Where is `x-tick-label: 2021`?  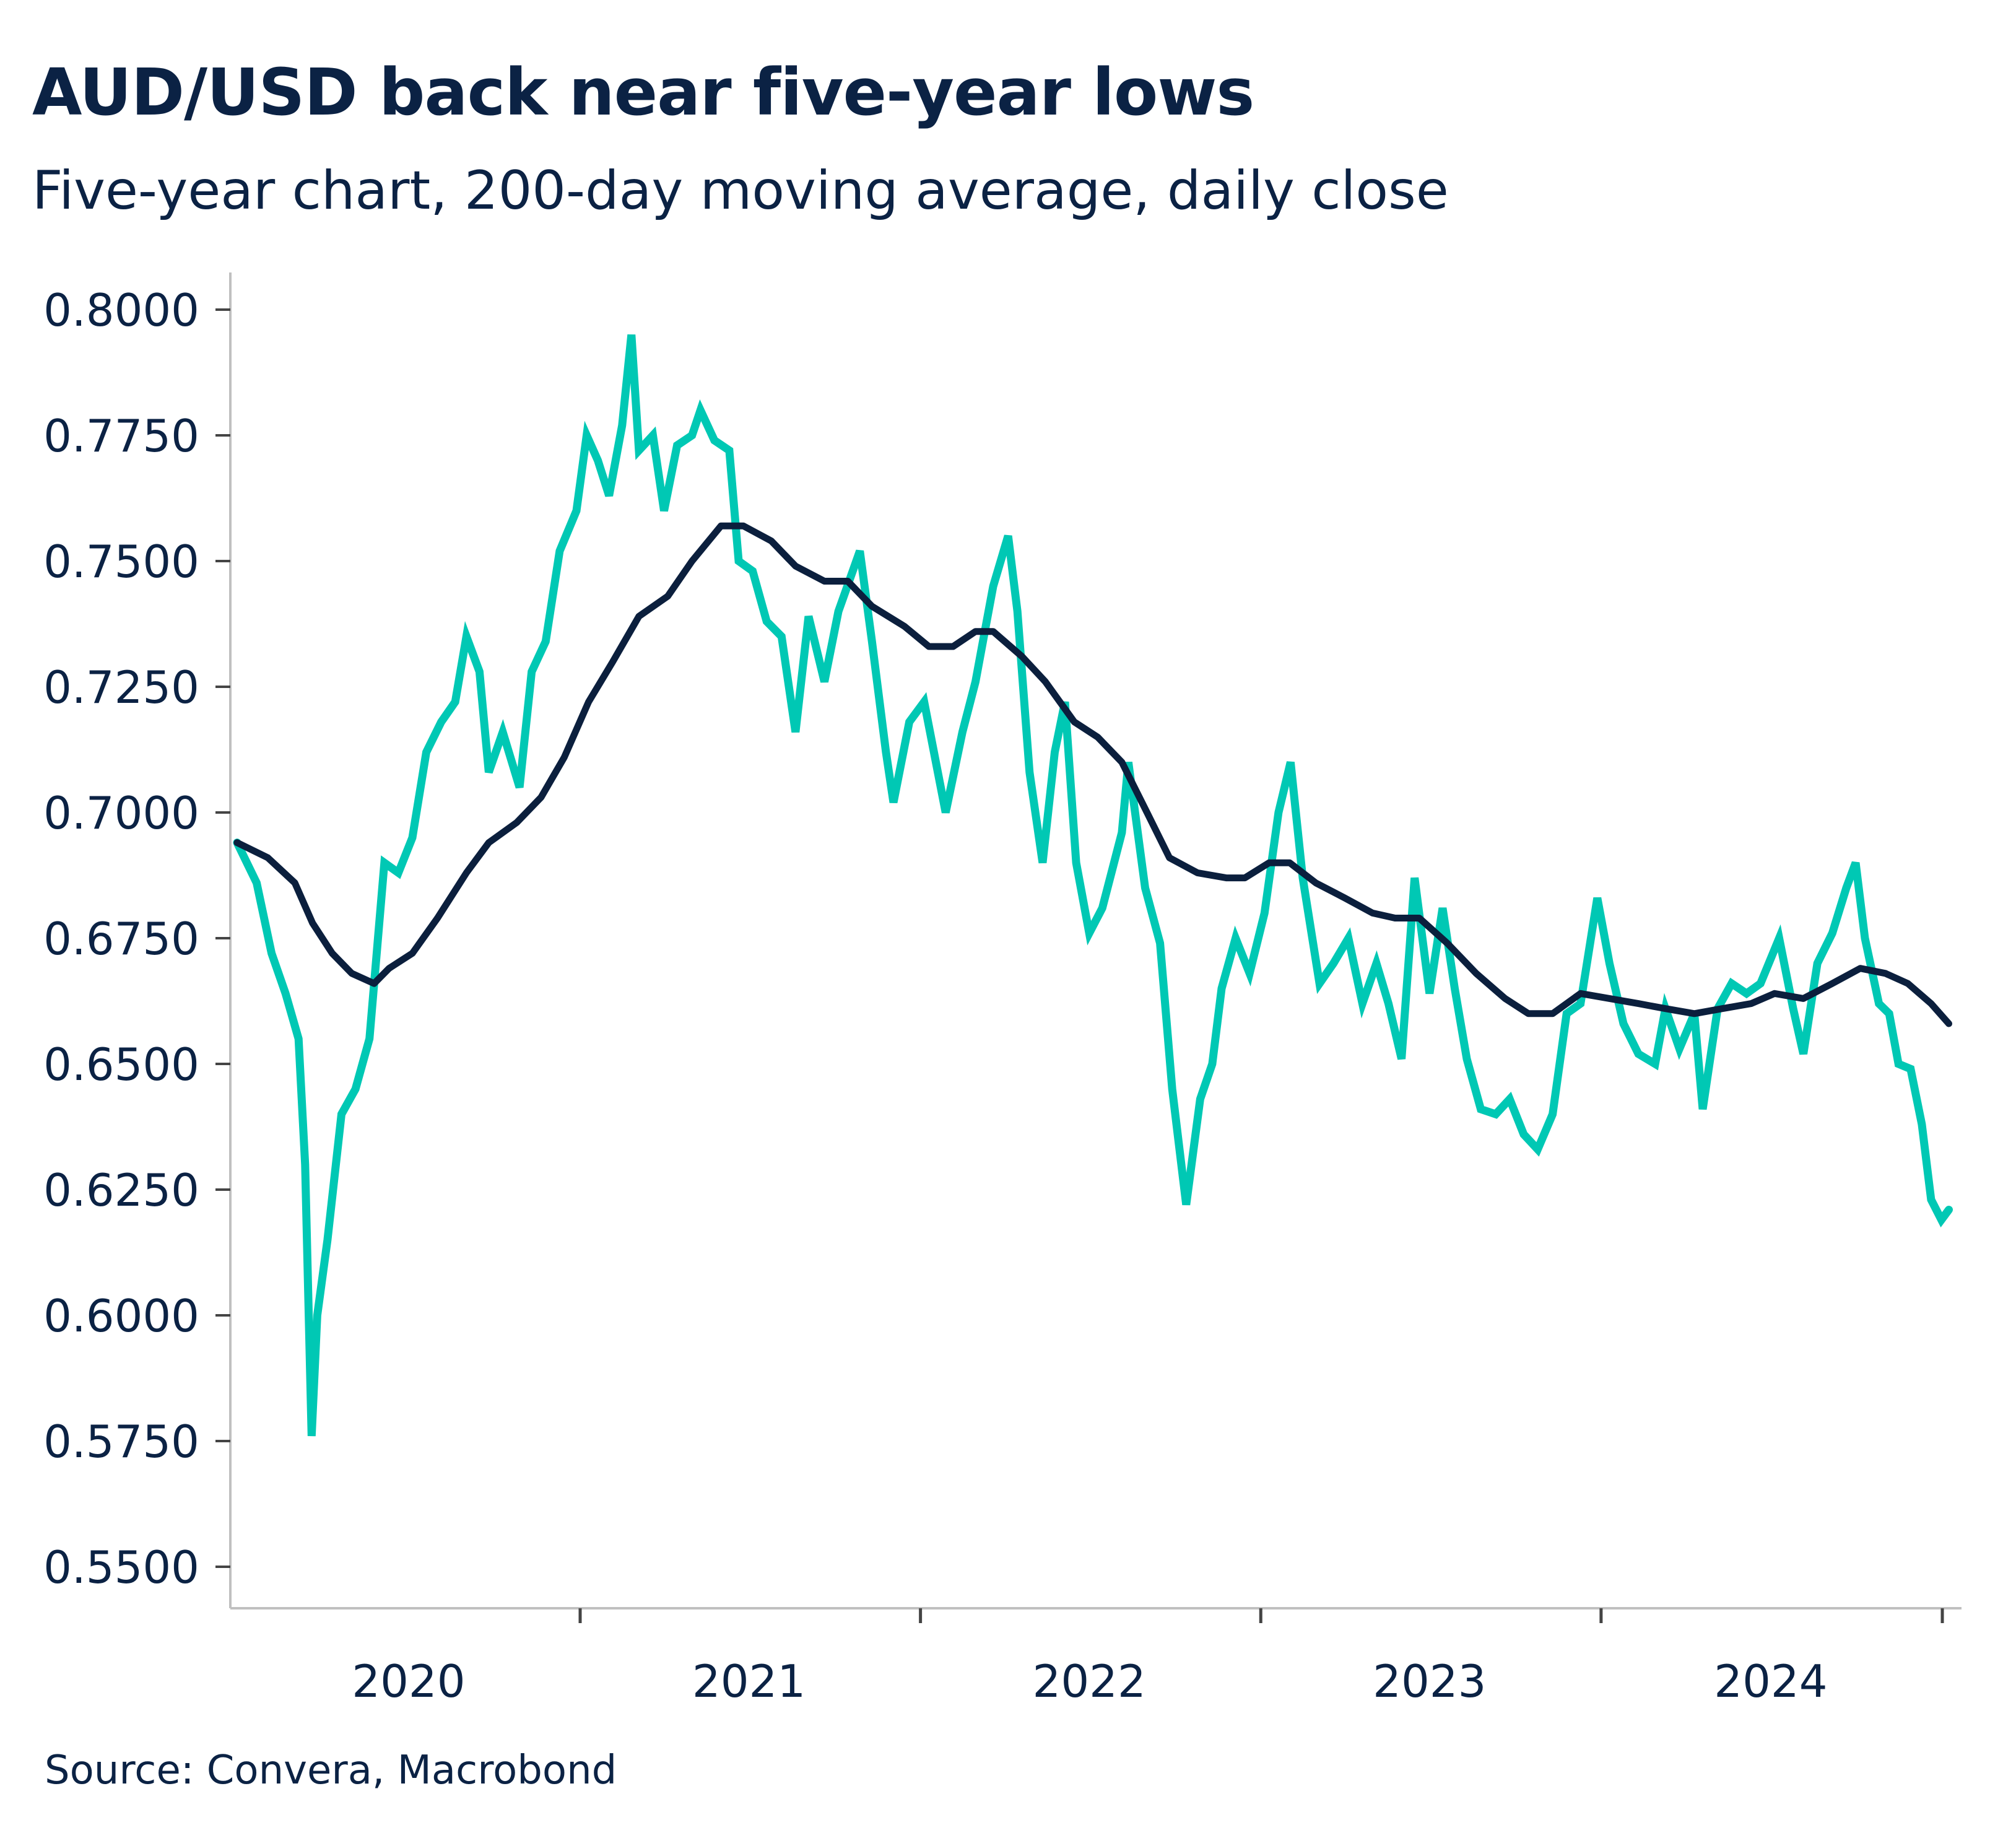 x-tick-label: 2021 is located at coordinates (749, 1681).